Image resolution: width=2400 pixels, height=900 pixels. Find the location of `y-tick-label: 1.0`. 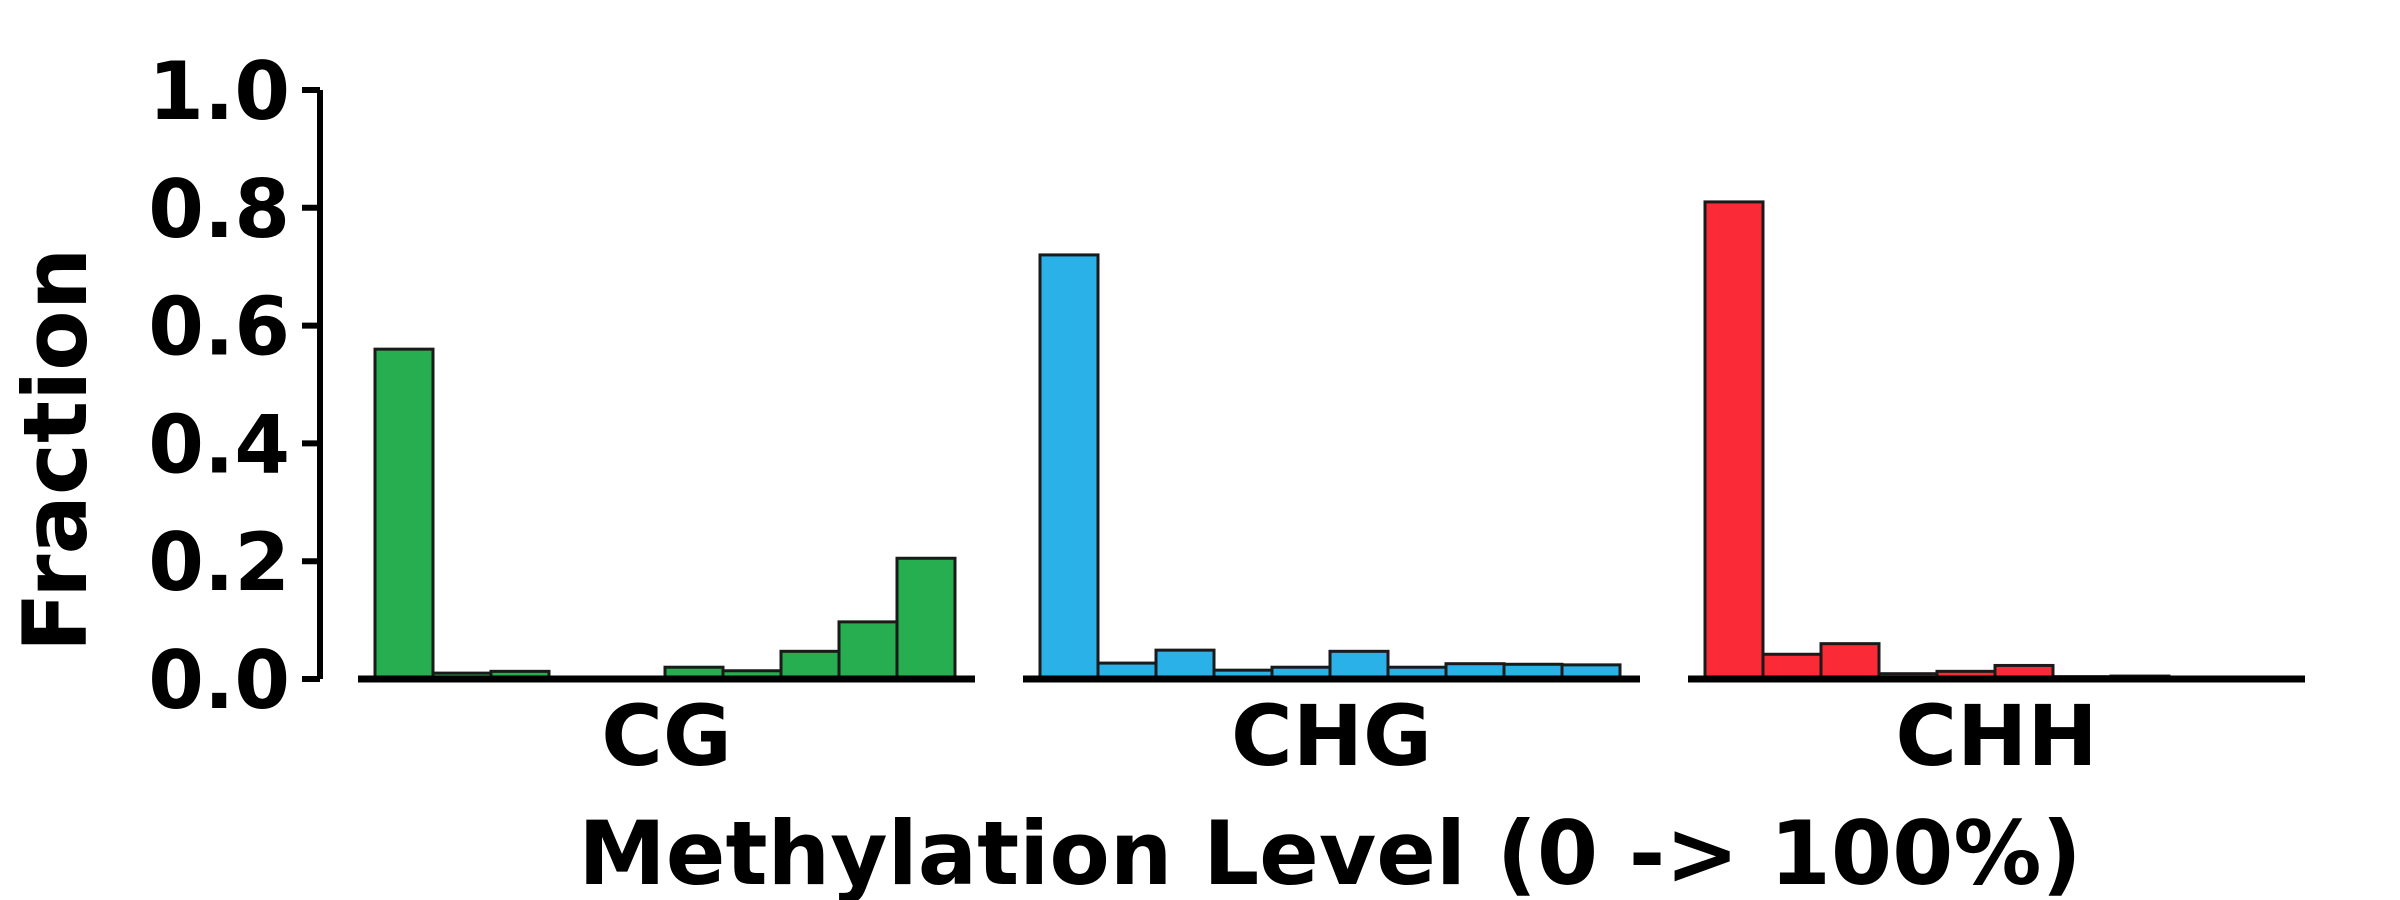

y-tick-label: 1.0 is located at coordinates (219, 91).